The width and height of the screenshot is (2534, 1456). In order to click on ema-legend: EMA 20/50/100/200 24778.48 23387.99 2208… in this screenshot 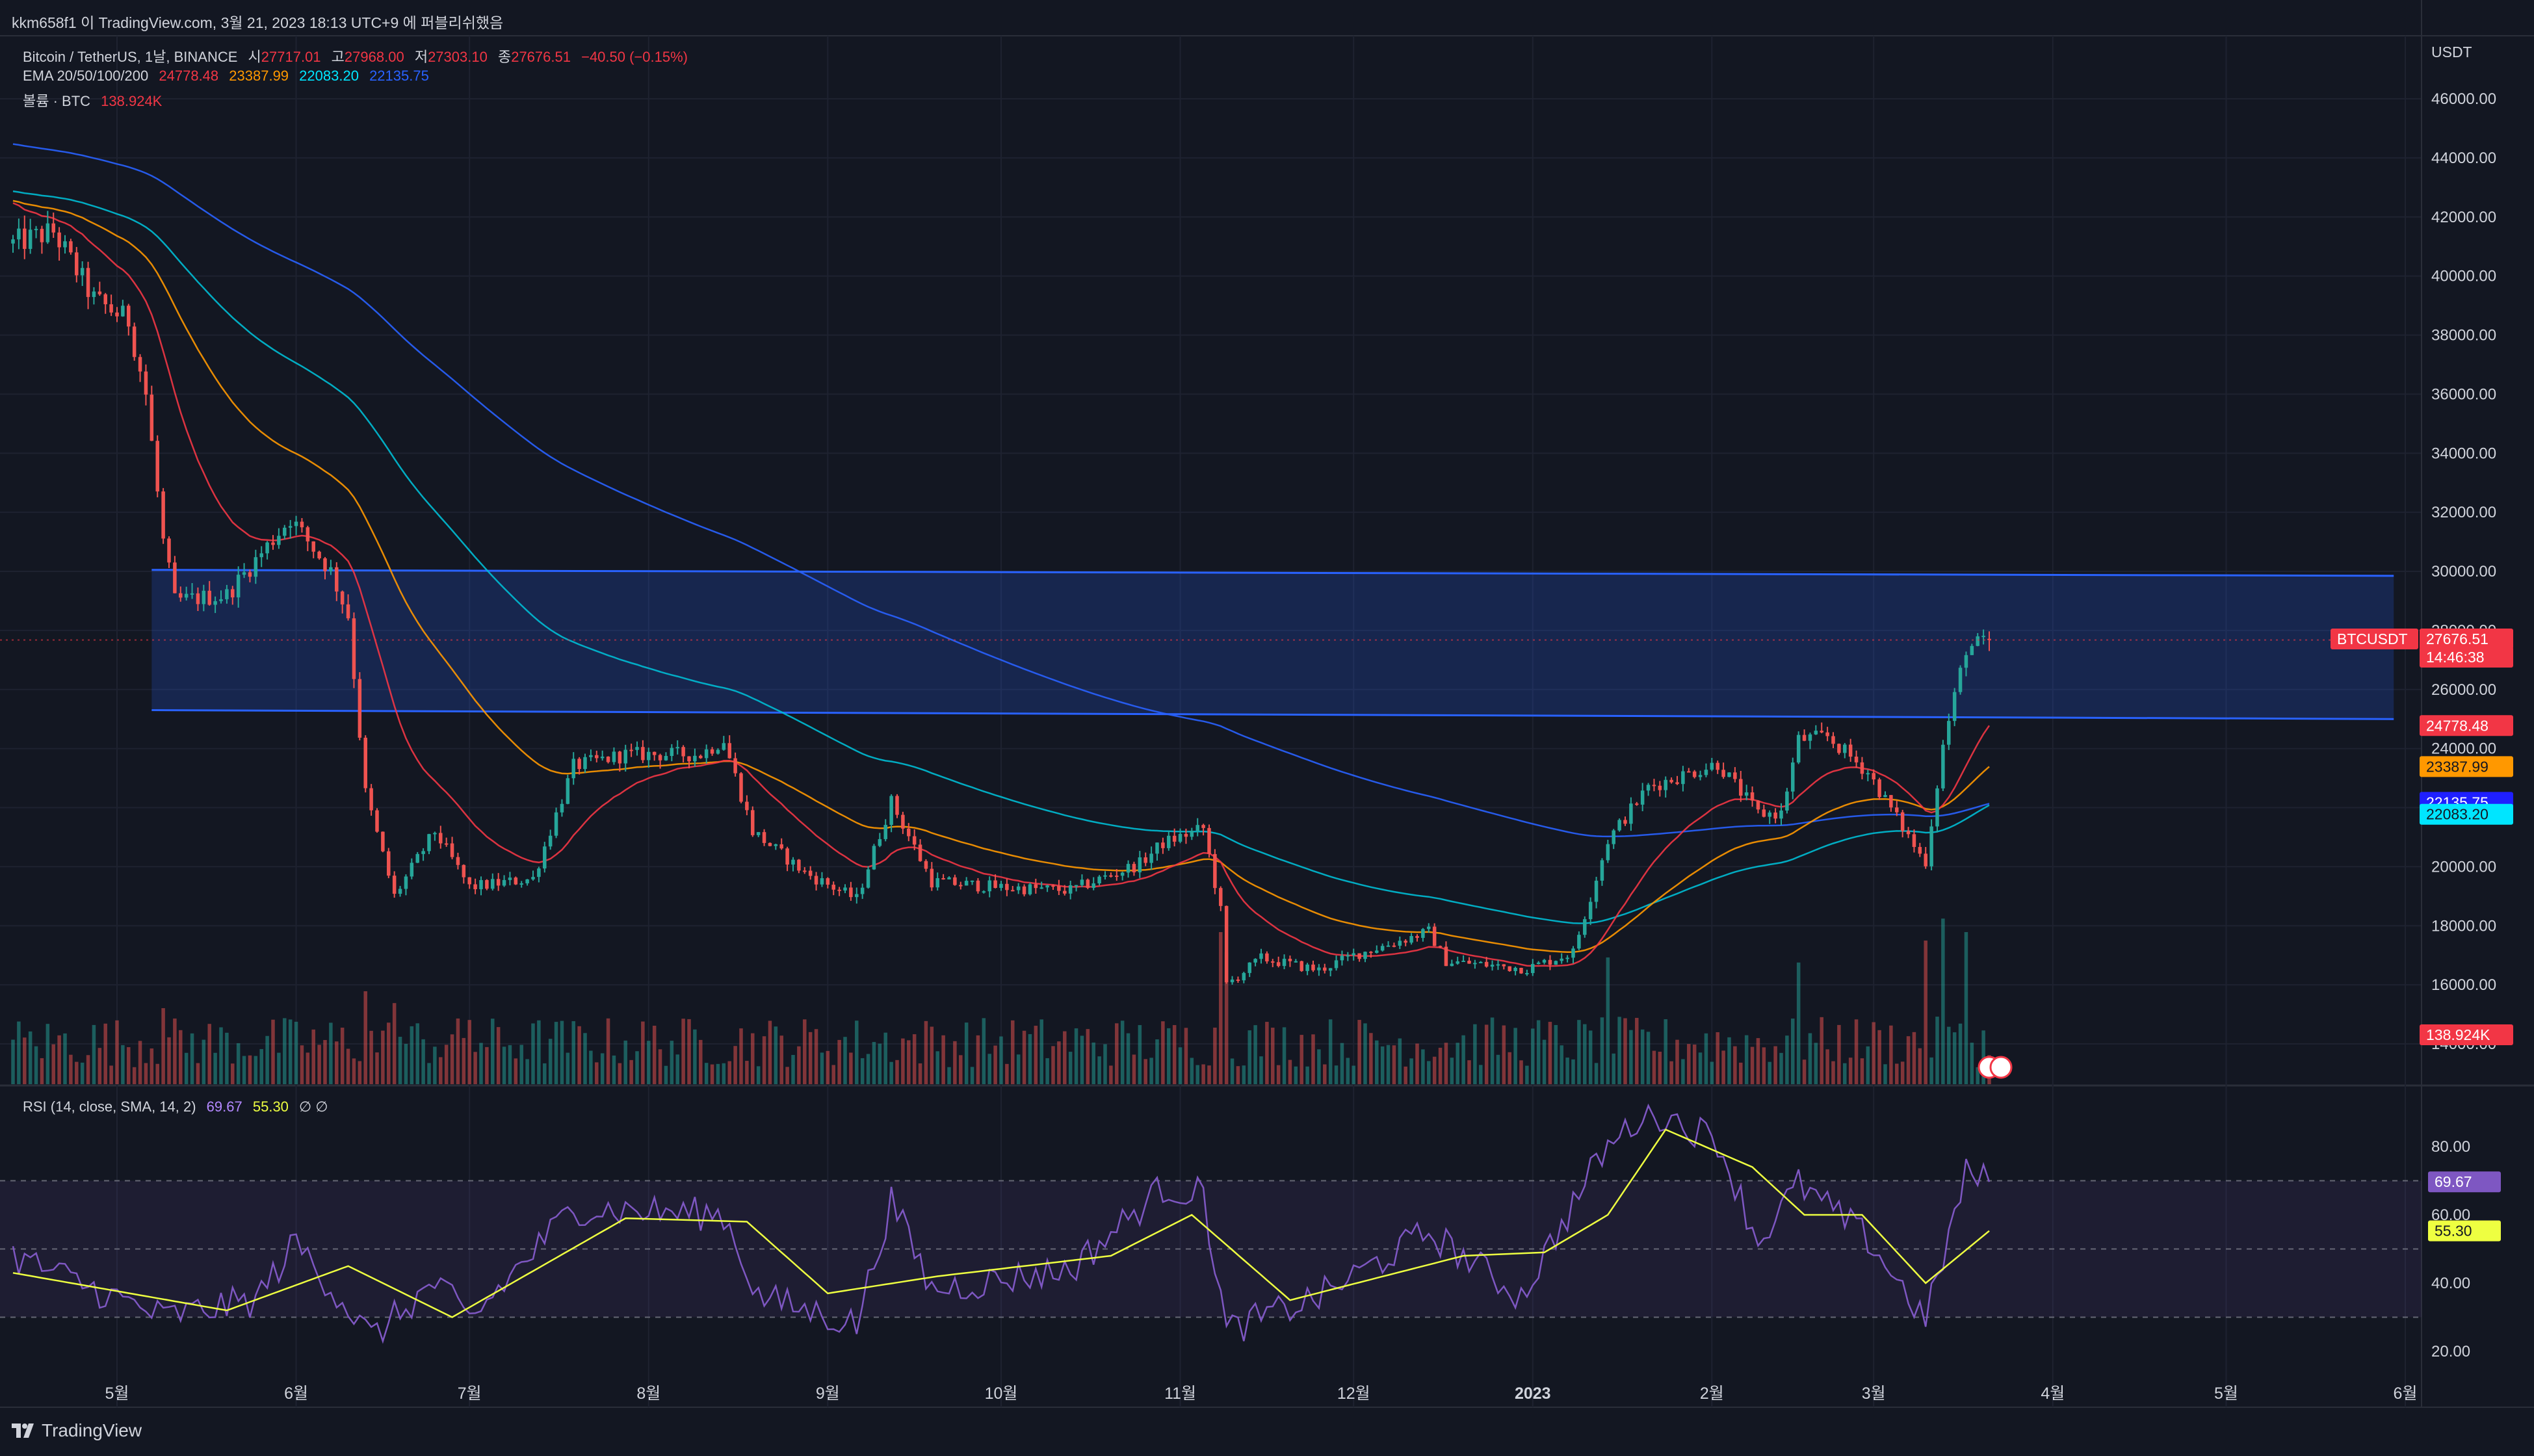, I will do `click(229, 76)`.